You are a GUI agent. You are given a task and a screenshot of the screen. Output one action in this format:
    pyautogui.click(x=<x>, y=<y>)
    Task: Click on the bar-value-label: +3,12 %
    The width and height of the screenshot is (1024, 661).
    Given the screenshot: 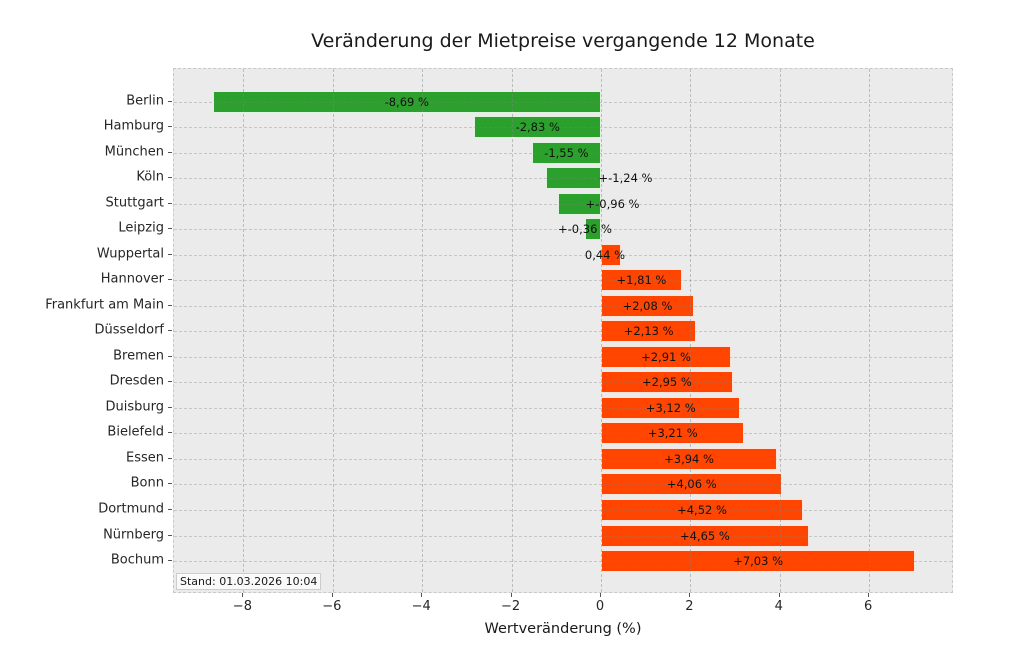 What is the action you would take?
    pyautogui.click(x=670, y=407)
    